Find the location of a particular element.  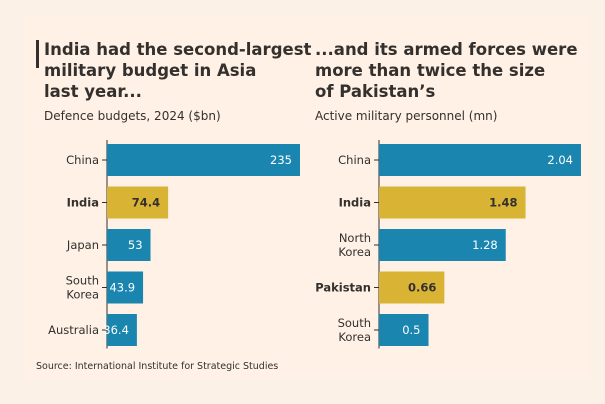

left-title-line-2: military budget in Asia is located at coordinates (150, 70).